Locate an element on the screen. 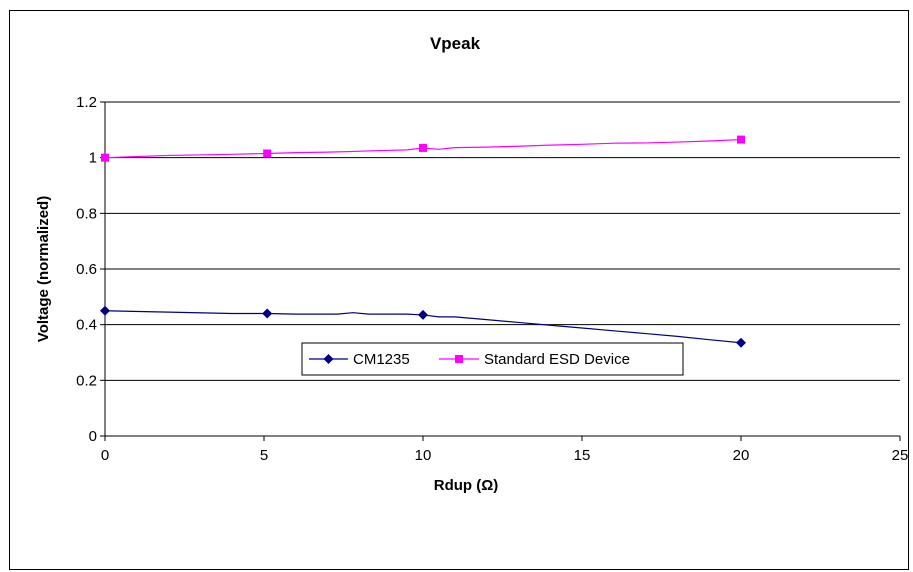 Image resolution: width=913 pixels, height=572 pixels. legend-label-cm1235: CM1235 is located at coordinates (381, 359).